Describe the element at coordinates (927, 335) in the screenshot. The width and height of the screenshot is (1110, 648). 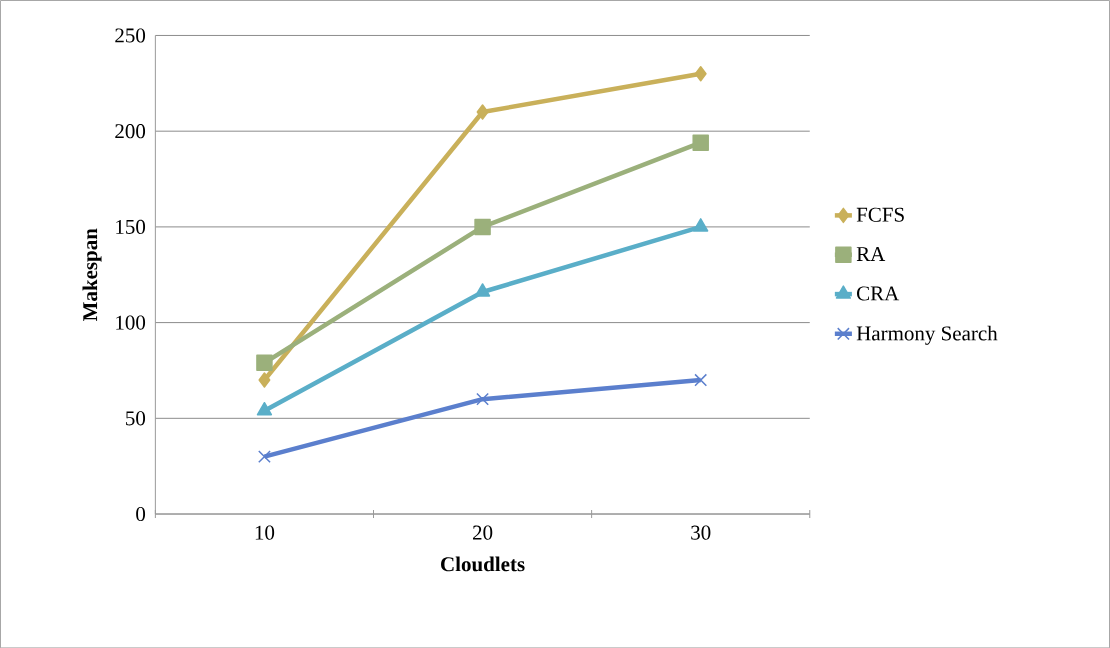
I see `legend-label: Harmony Search` at that location.